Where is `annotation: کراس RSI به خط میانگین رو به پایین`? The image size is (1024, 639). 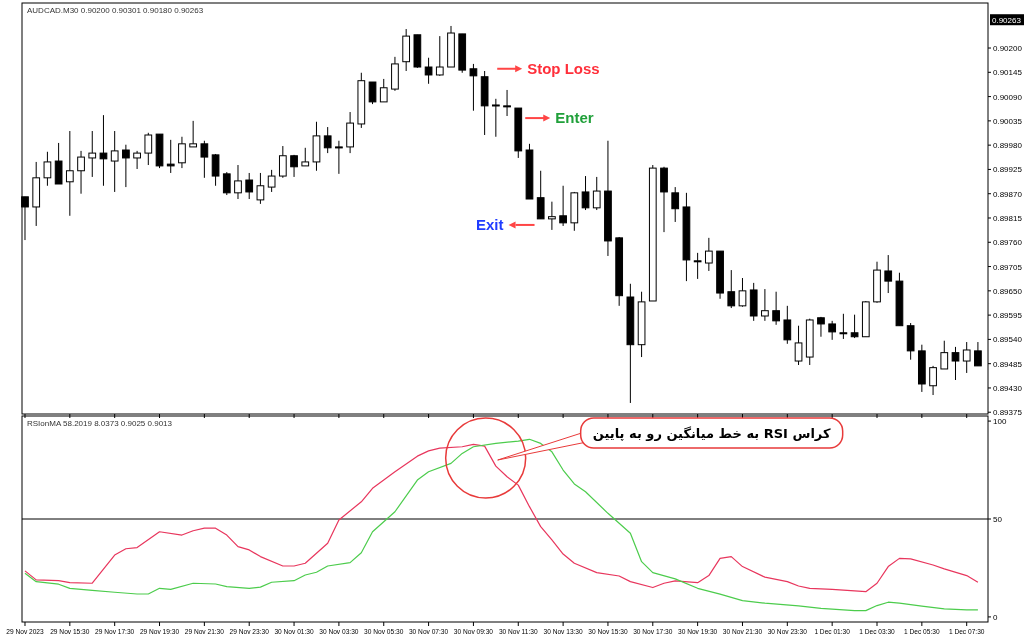
annotation: کراس RSI به خط میانگین رو به پایین is located at coordinates (711, 434).